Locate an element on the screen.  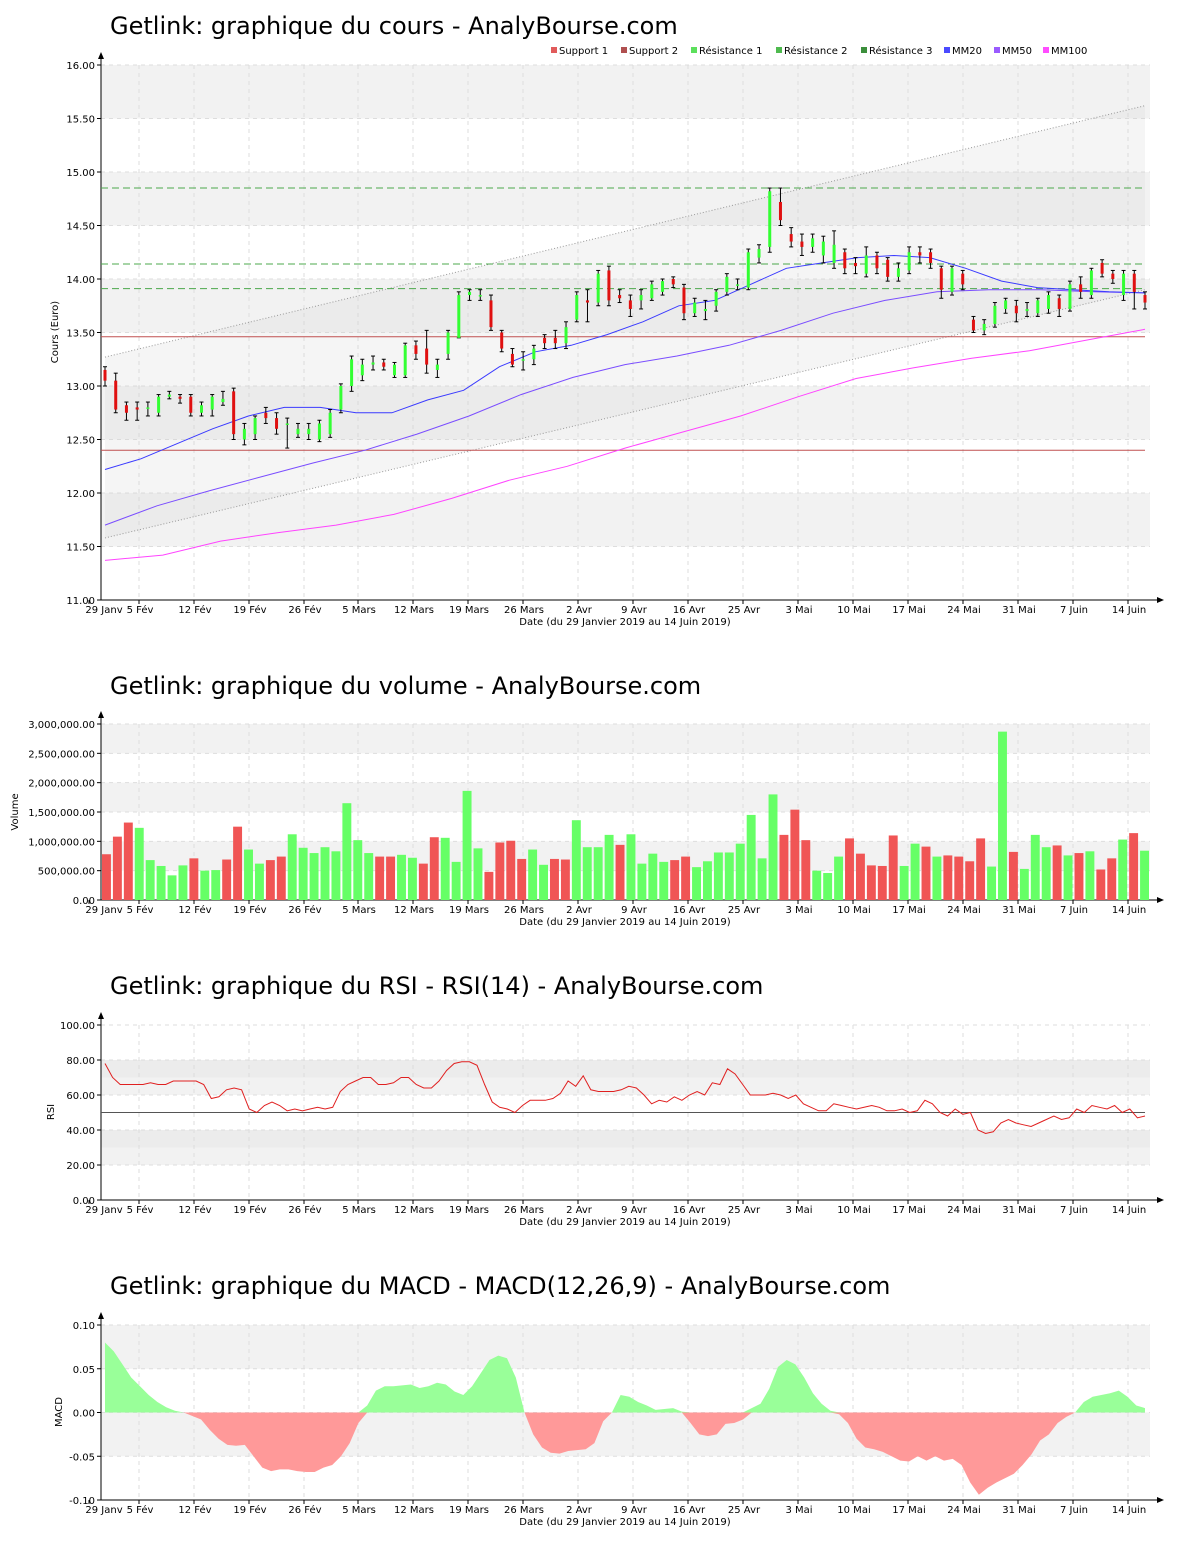
x-tick-label: 12 Mars is located at coordinates (414, 1510).